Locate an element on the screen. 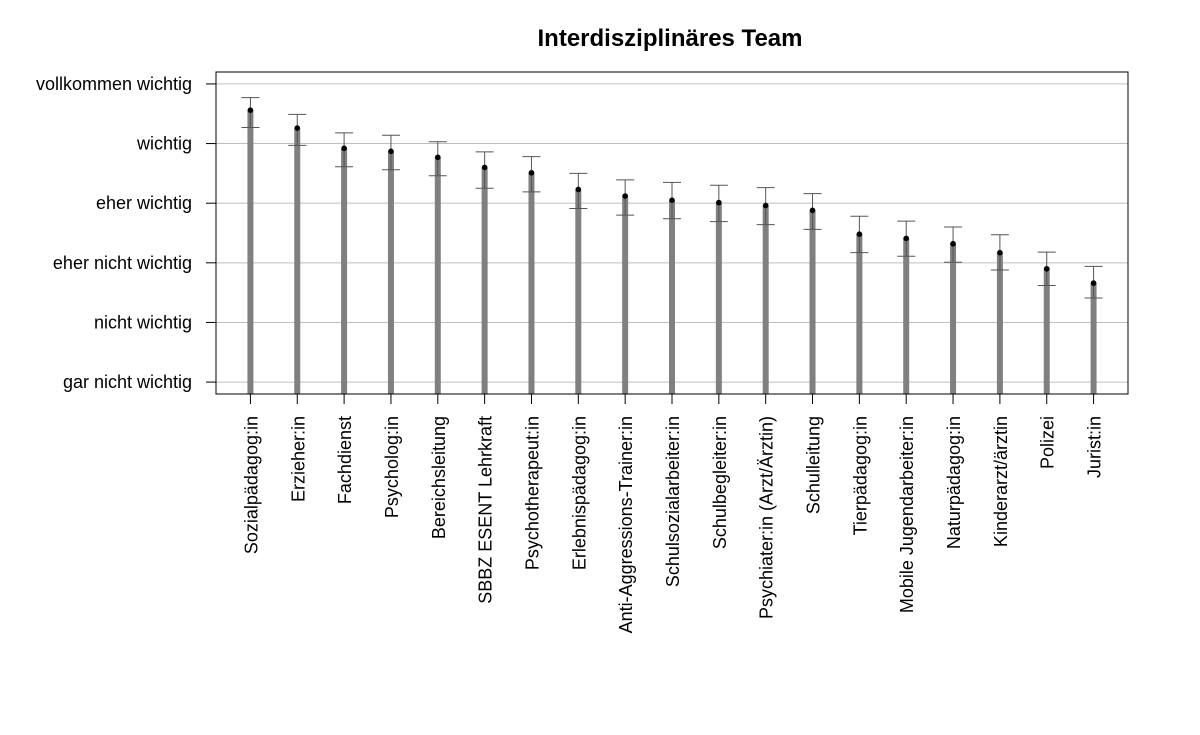  x-tick-label: Erlebnispädagog:in is located at coordinates (579, 493).